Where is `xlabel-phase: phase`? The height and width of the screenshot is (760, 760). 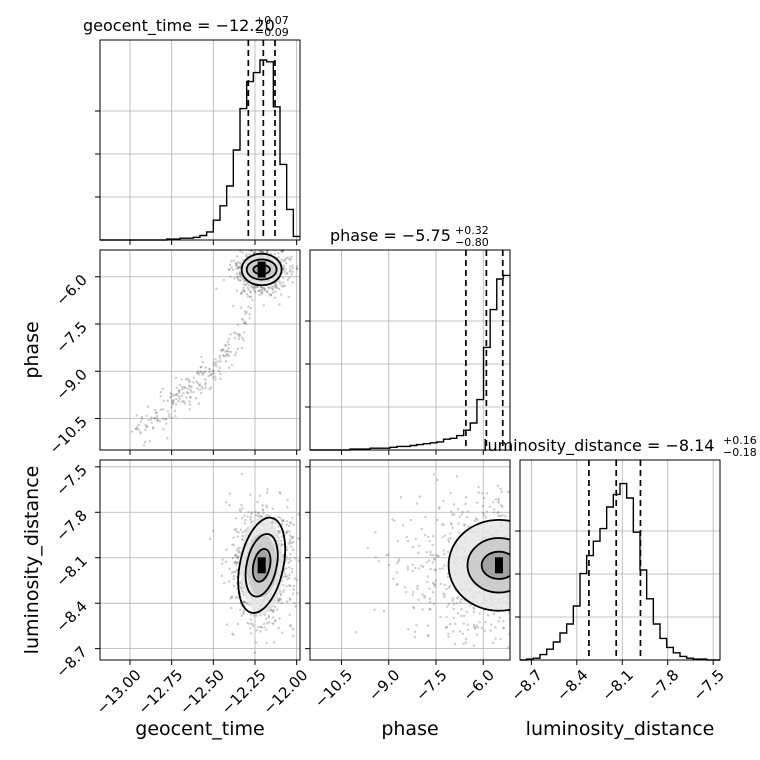
xlabel-phase: phase is located at coordinates (409, 729).